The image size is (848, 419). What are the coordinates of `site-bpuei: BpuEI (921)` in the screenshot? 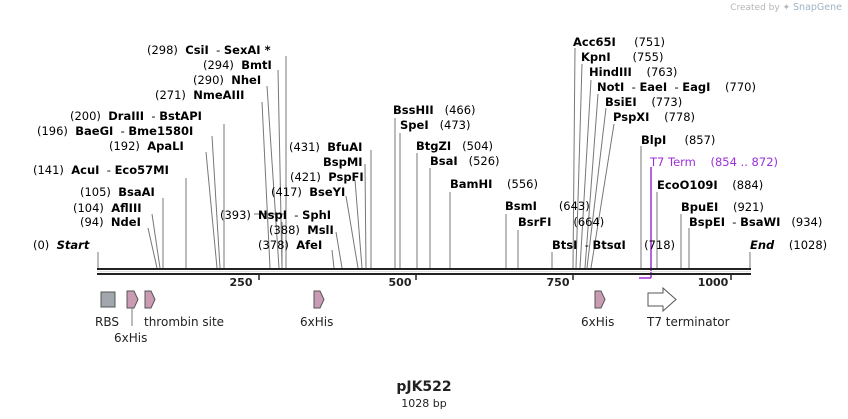 It's located at (722, 207).